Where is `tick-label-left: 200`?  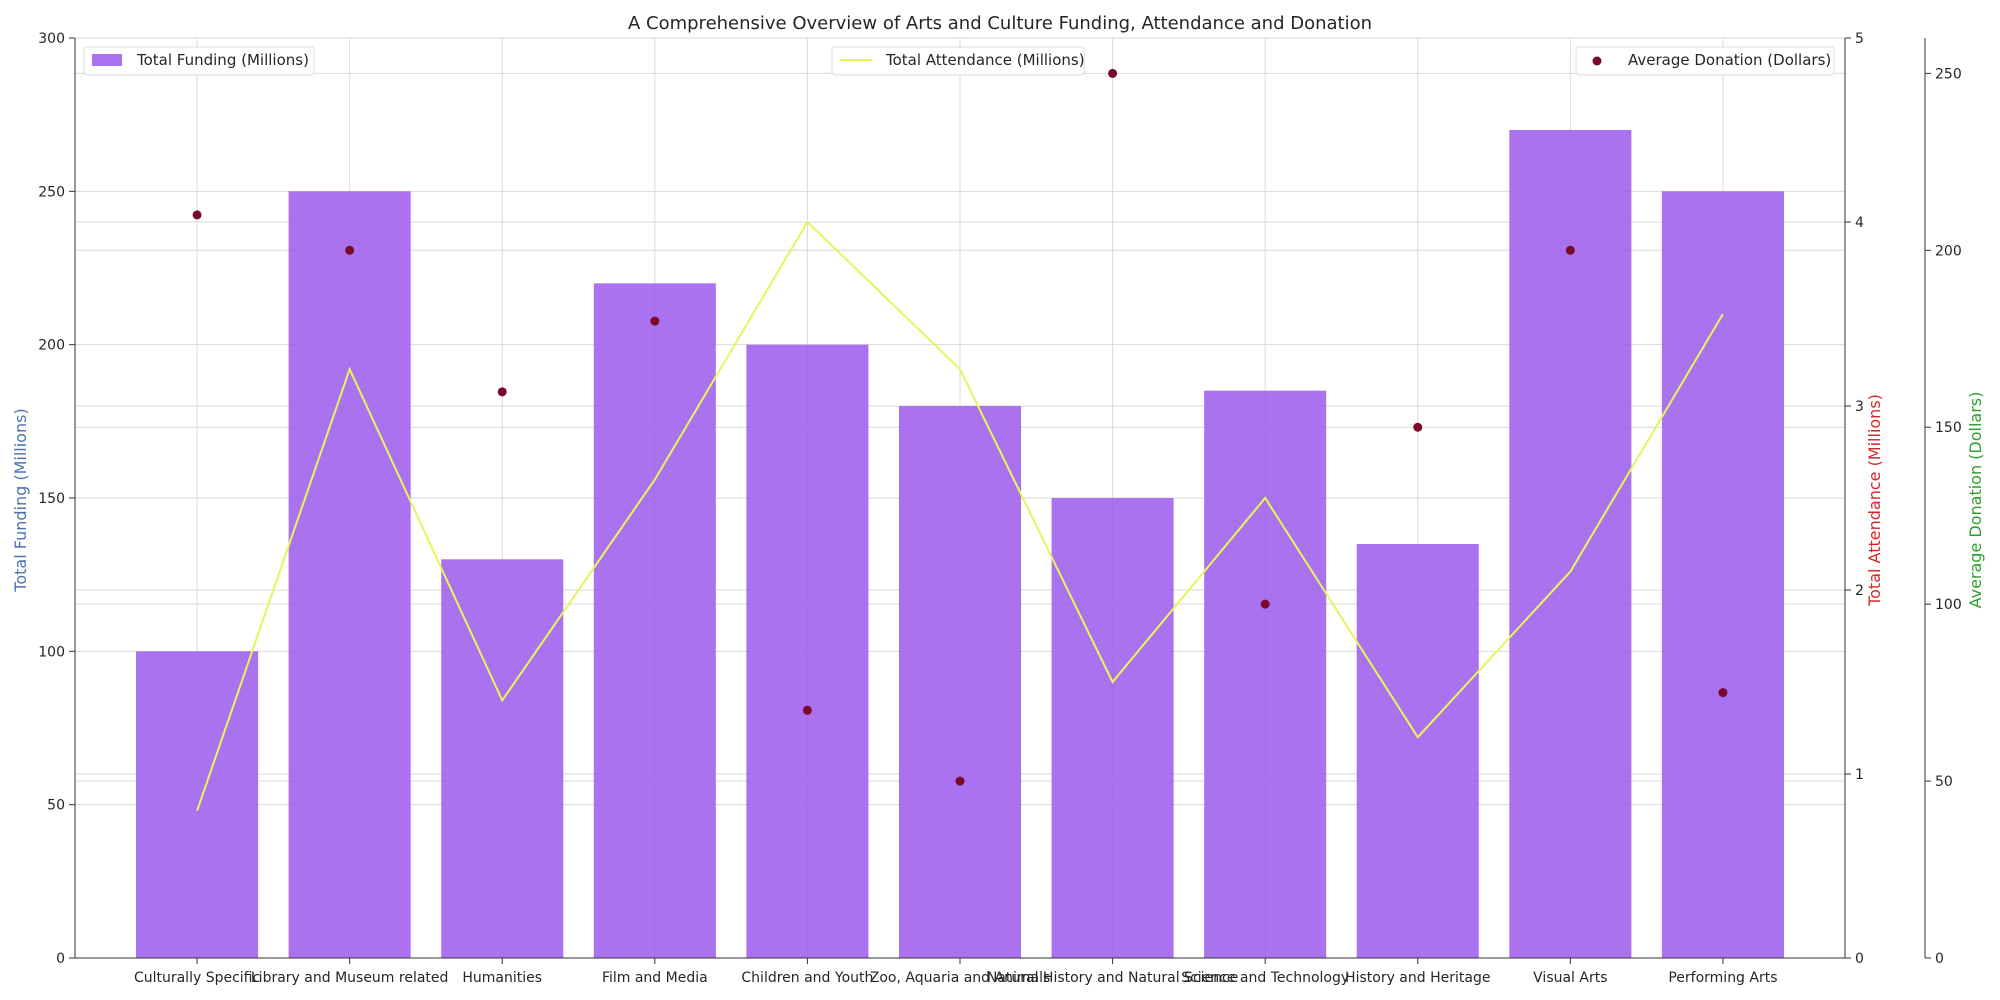 tick-label-left: 200 is located at coordinates (51, 346).